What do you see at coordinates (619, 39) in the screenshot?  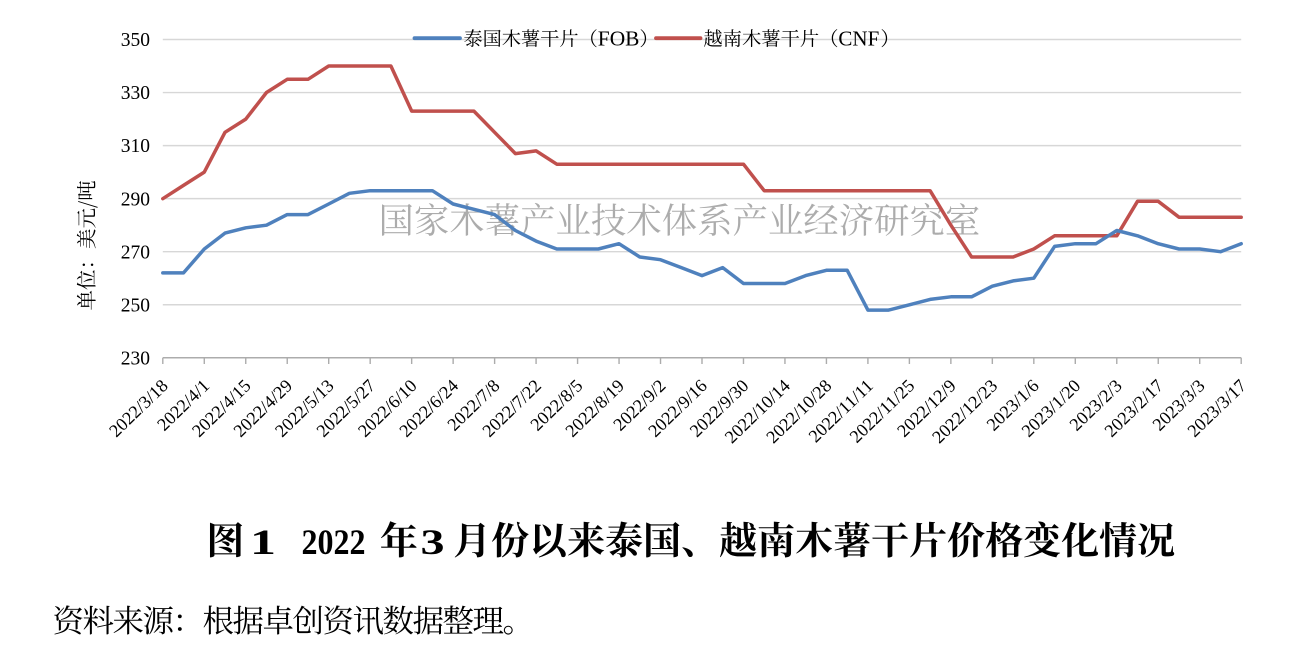 I see `svg-text: FOB` at bounding box center [619, 39].